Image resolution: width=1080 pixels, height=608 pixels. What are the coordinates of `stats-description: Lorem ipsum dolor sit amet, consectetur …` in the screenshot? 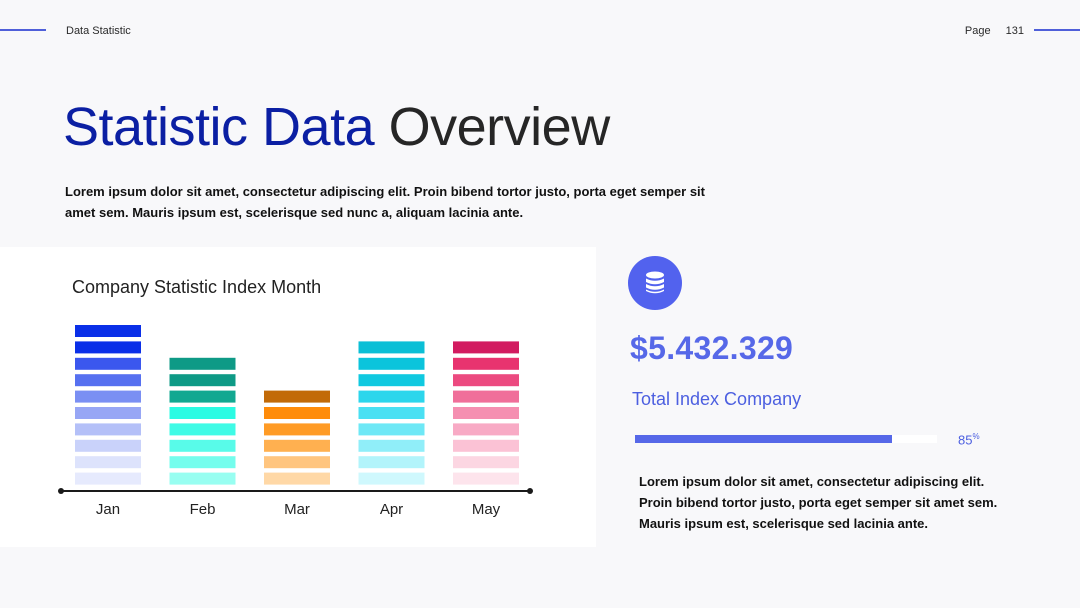 It's located at (818, 502).